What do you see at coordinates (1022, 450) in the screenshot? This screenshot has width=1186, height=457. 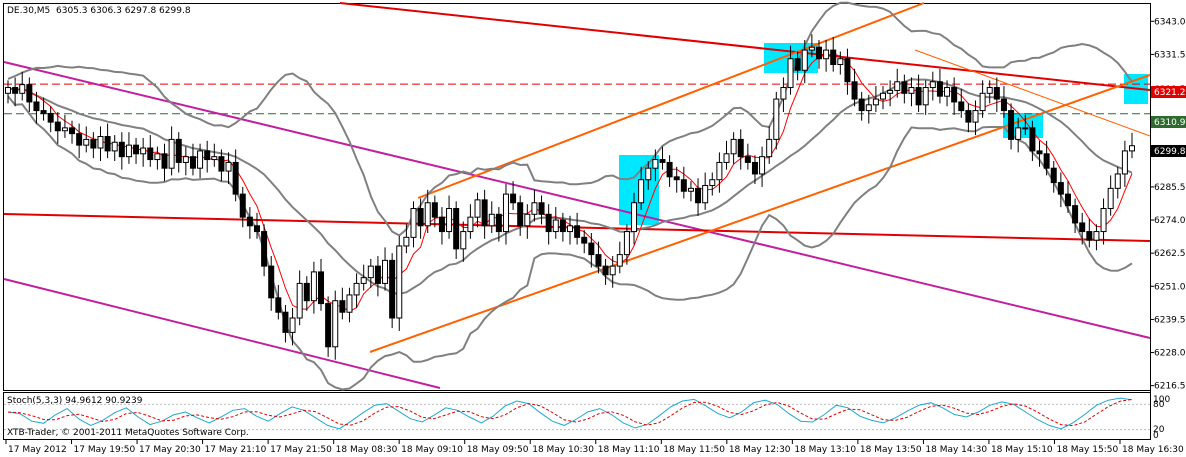 I see `time-tick-label: 18 May 15:10` at bounding box center [1022, 450].